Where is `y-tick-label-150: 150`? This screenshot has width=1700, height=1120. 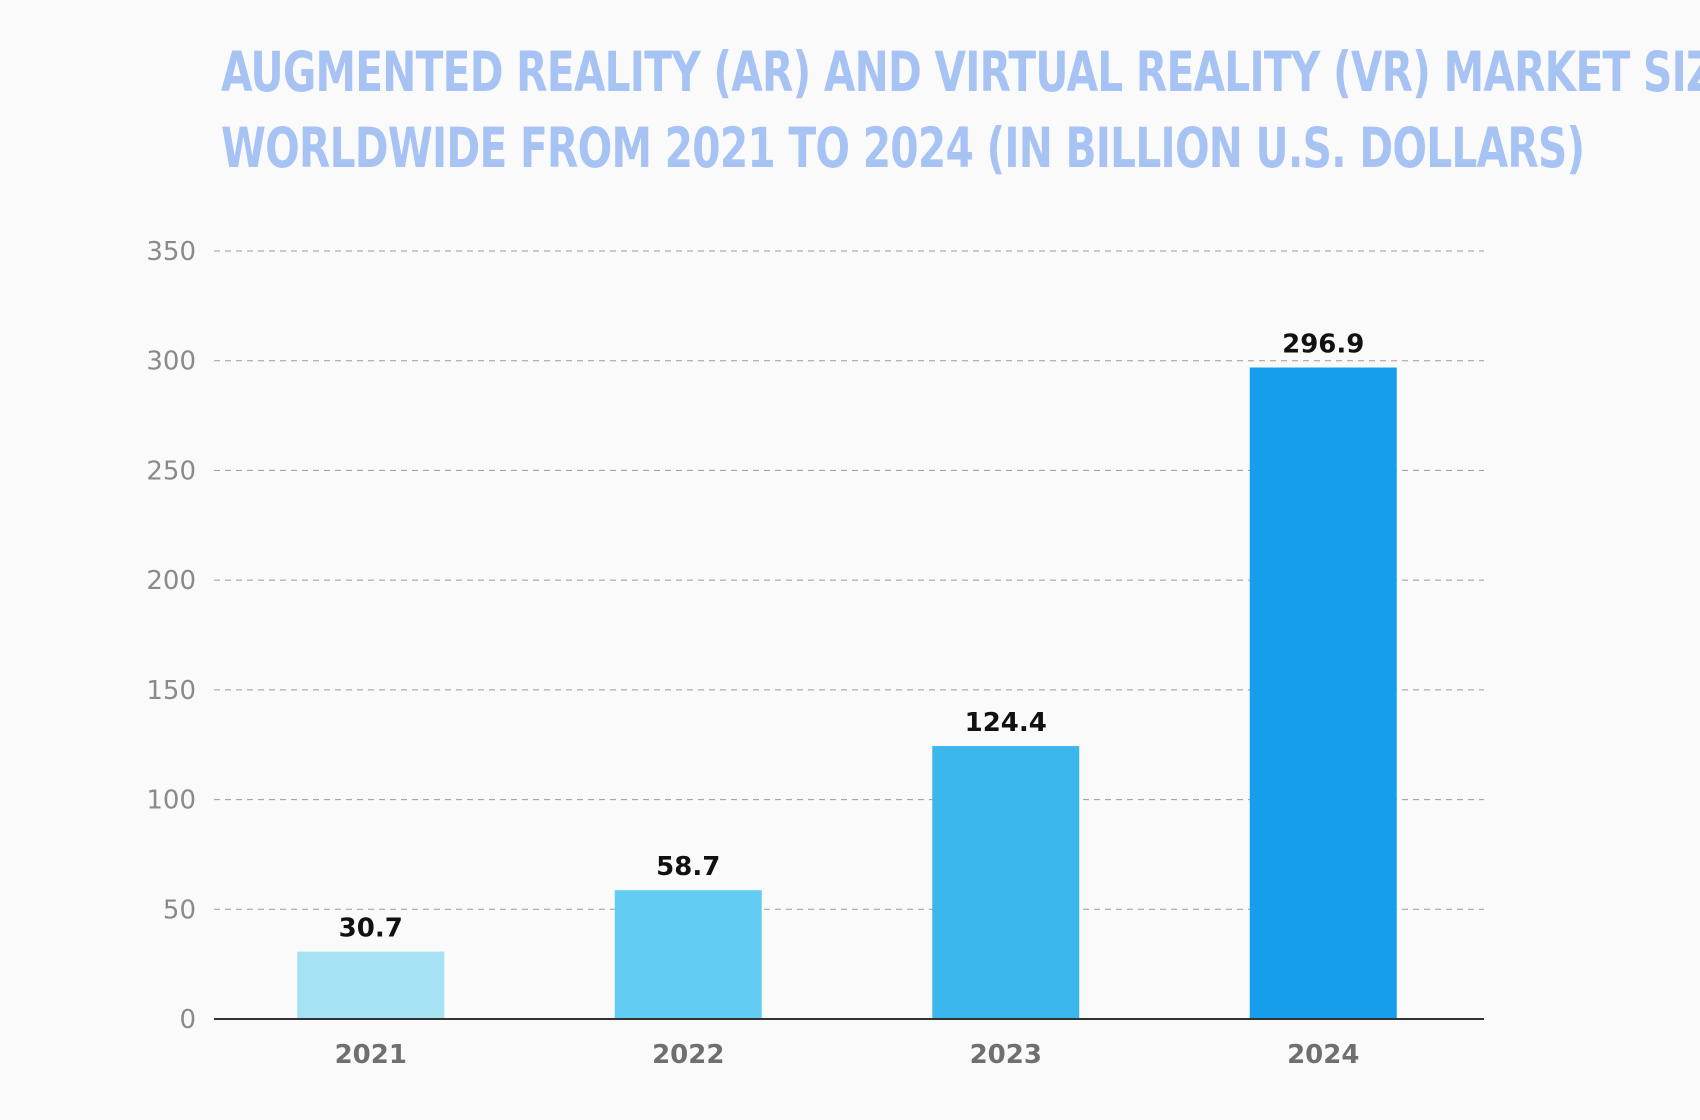
y-tick-label-150: 150 is located at coordinates (171, 691).